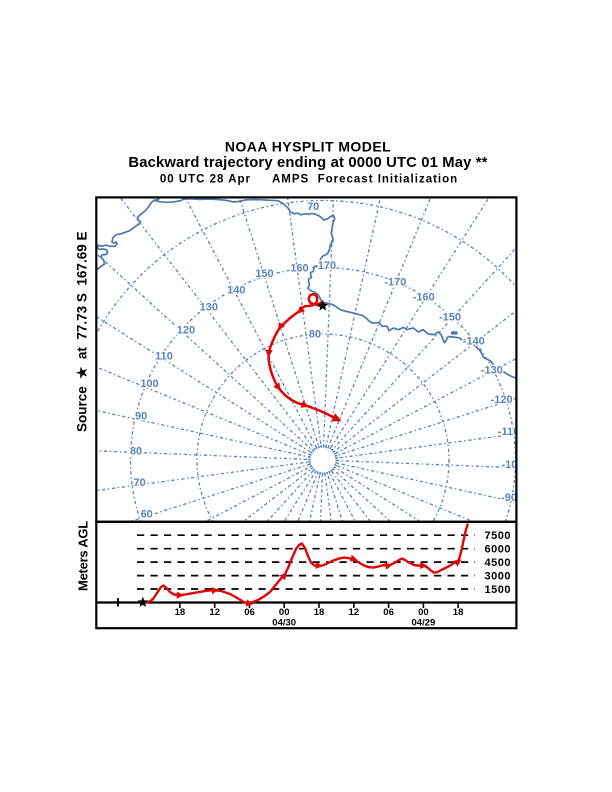 The height and width of the screenshot is (792, 612). What do you see at coordinates (498, 590) in the screenshot?
I see `svg-text: 1500` at bounding box center [498, 590].